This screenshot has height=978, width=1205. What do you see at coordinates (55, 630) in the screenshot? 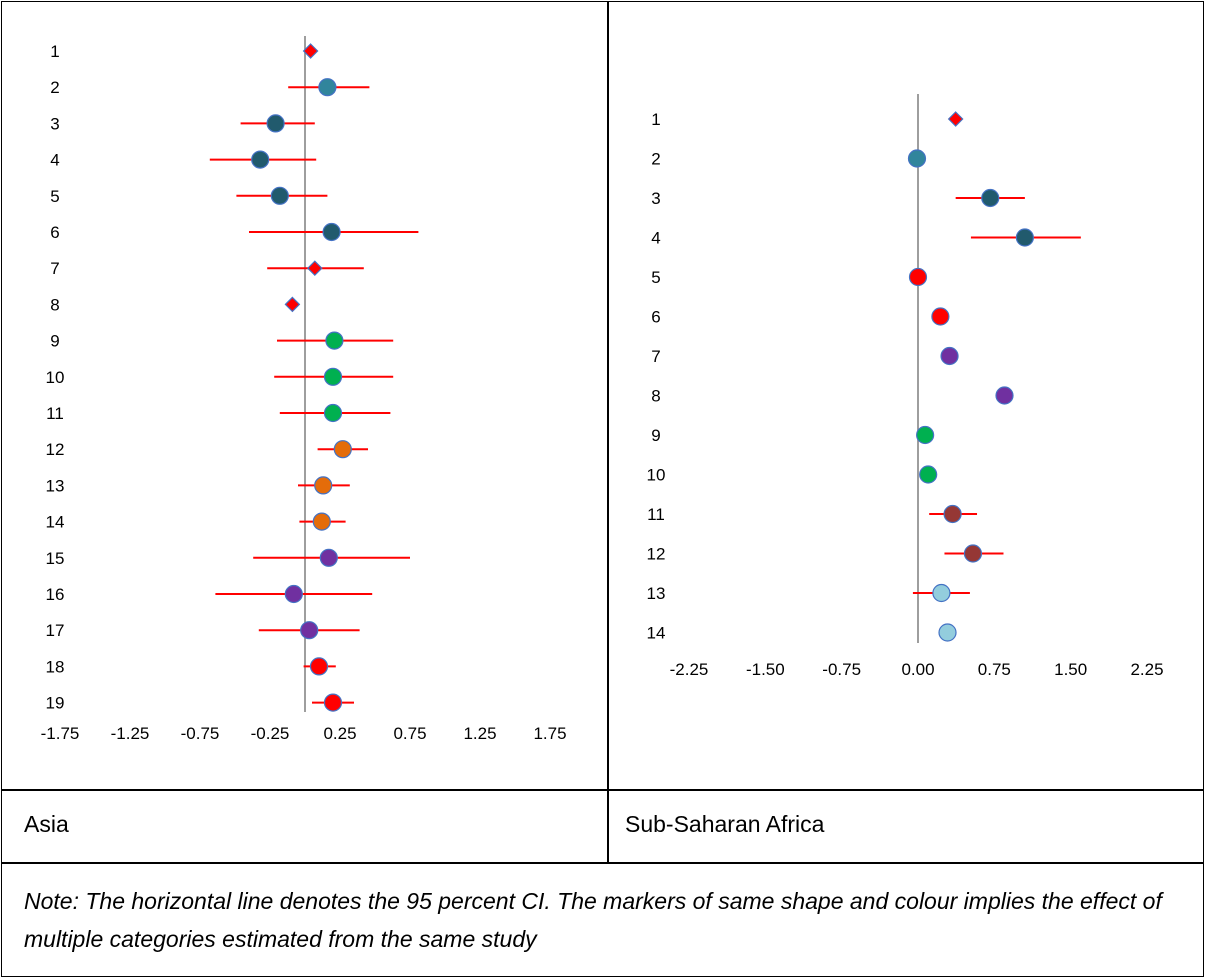
I see `row-label: 17` at bounding box center [55, 630].